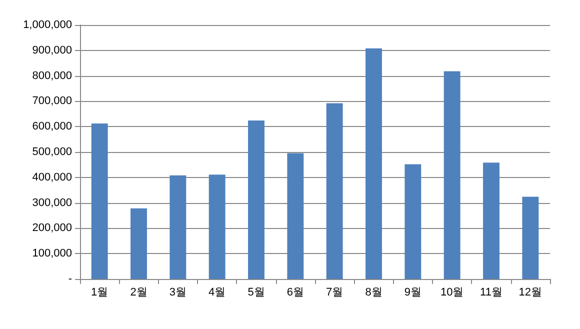 This screenshot has height=329, width=580. What do you see at coordinates (530, 292) in the screenshot?
I see `x-tick-label: 12월` at bounding box center [530, 292].